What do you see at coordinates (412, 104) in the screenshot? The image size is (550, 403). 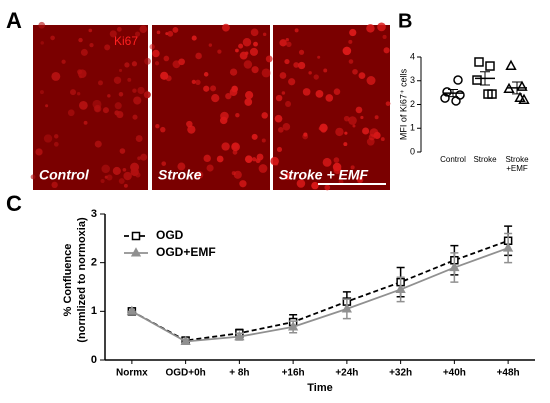 I see `y-tick-label: 2` at bounding box center [412, 104].